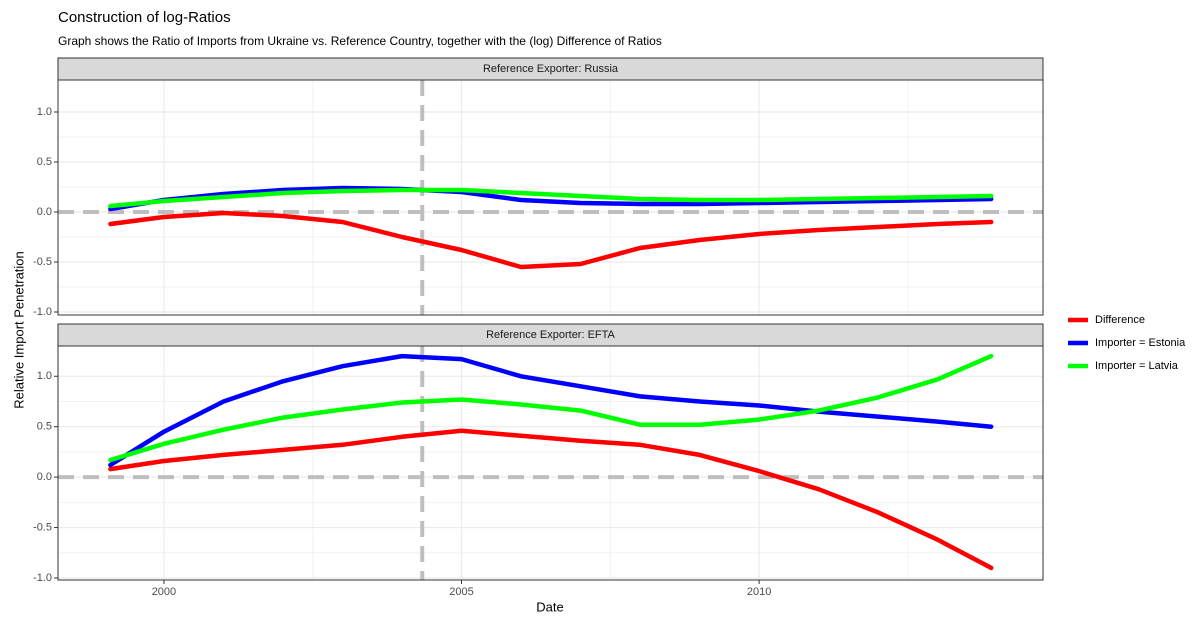  Describe the element at coordinates (551, 69) in the screenshot. I see `strip-label: Reference Exporter: Russia` at that location.